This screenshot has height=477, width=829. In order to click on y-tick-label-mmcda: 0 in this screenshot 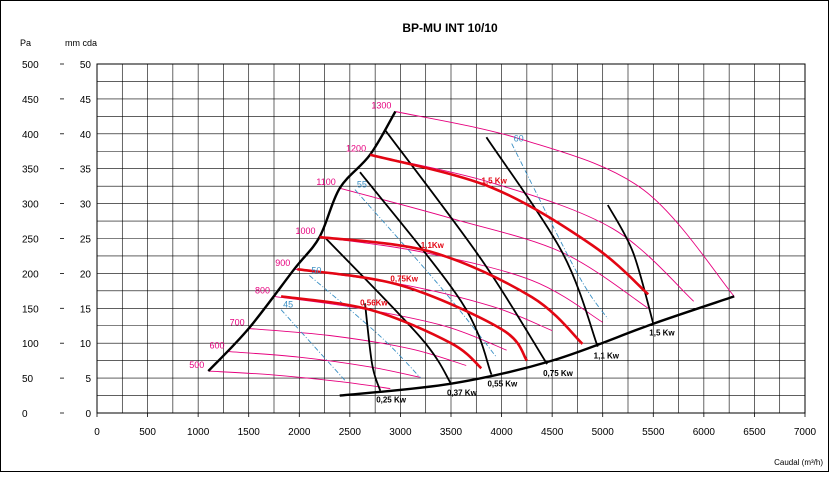, I will do `click(88, 414)`.